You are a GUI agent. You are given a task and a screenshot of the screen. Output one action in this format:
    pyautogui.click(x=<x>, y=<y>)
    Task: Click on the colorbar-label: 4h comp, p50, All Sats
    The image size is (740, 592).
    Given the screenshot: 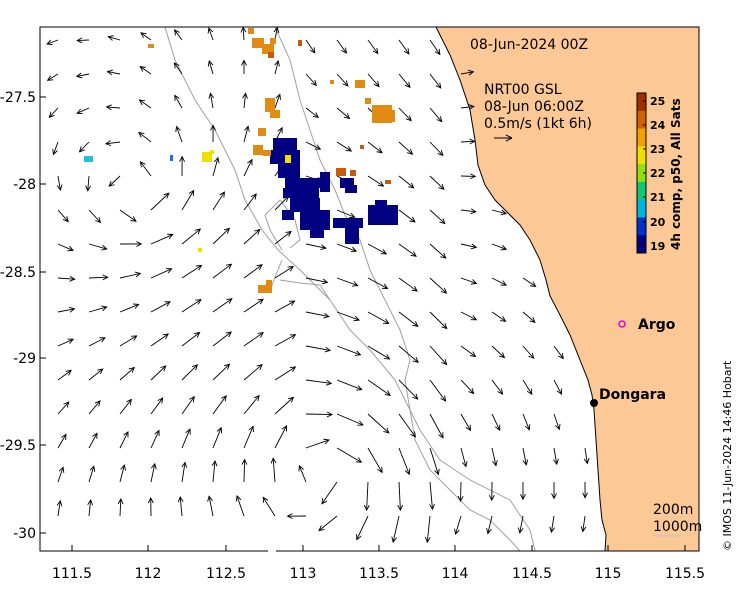 What is the action you would take?
    pyautogui.click(x=676, y=174)
    